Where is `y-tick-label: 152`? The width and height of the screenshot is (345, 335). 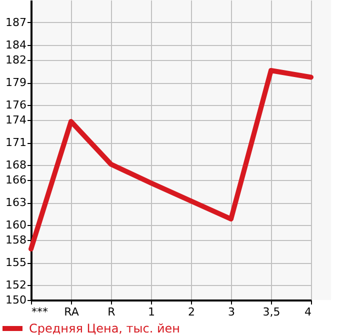
y-tick-label: 152 is located at coordinates (16, 285).